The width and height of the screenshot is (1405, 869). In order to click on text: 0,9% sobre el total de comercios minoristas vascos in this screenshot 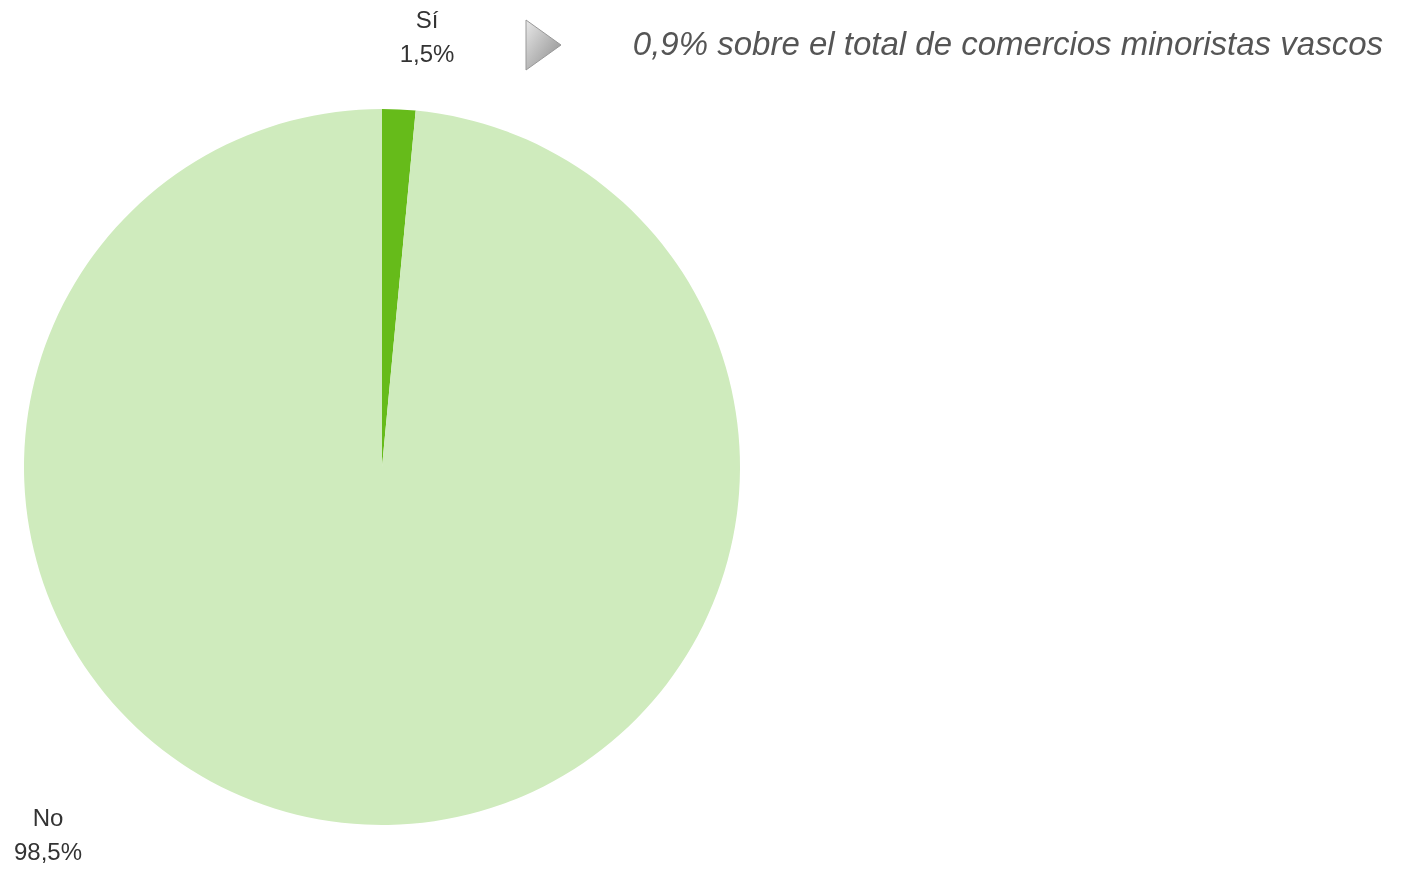, I will do `click(1007, 43)`.